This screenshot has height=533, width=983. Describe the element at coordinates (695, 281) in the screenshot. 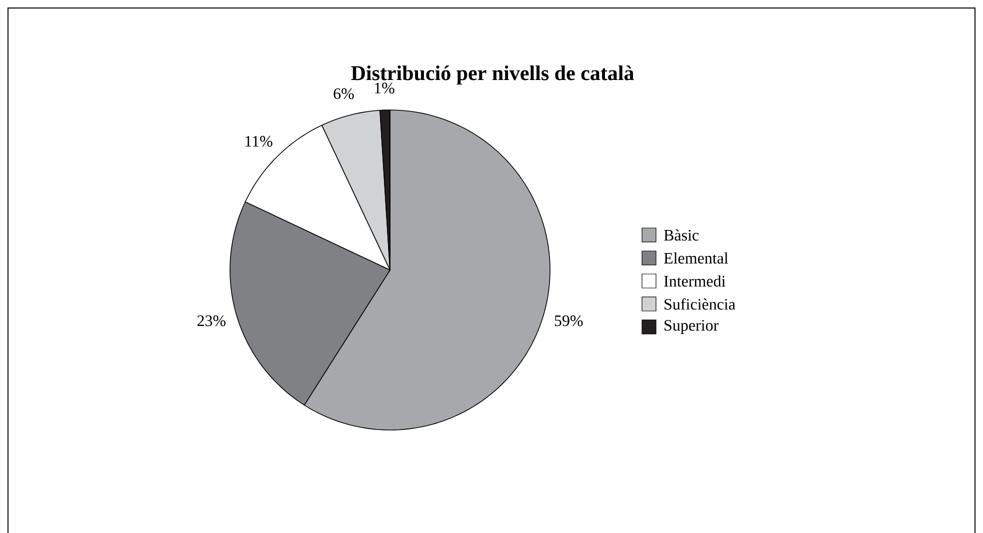

I see `legend-label: Intermedi` at that location.